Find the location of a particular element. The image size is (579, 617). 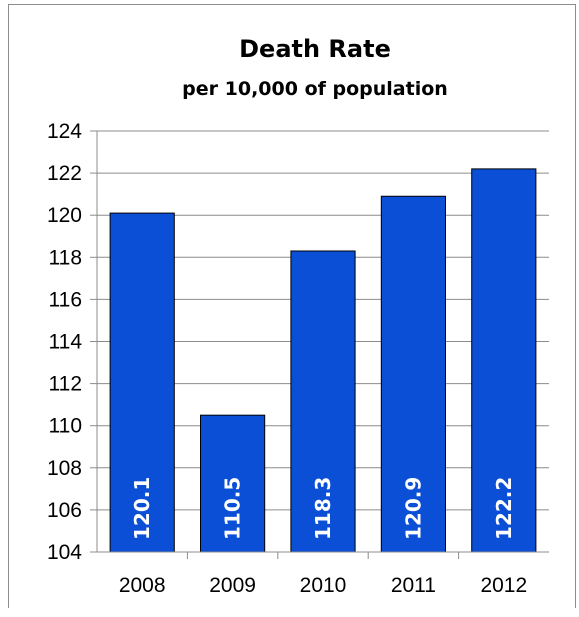

x-axis-tick-labels: 2008 2009 2010 2011 2012 is located at coordinates (323, 585).